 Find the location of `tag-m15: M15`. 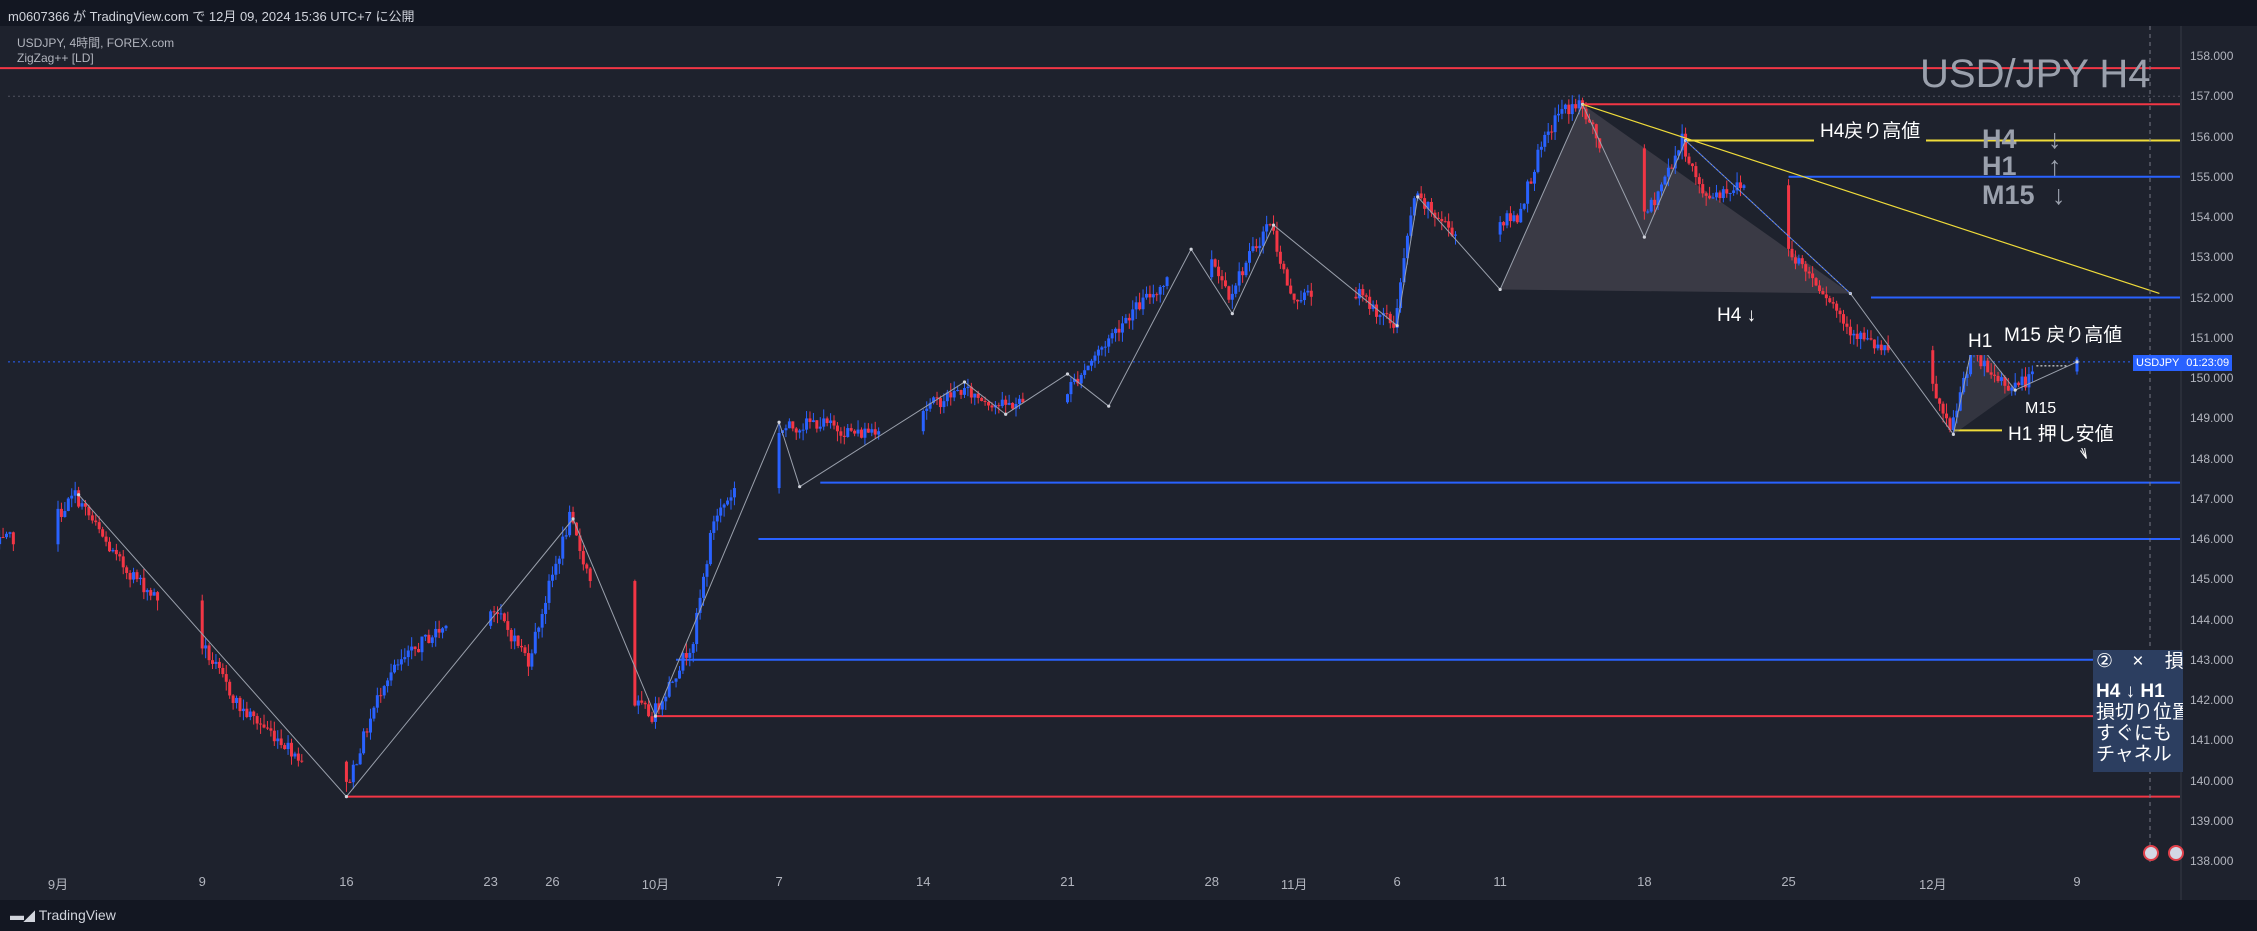

tag-m15: M15 is located at coordinates (2041, 409).